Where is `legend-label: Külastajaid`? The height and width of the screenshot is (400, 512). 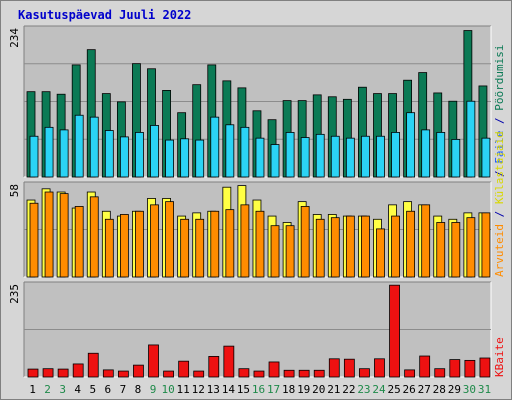
legend-label: Külastajaid is located at coordinates (499, 167).